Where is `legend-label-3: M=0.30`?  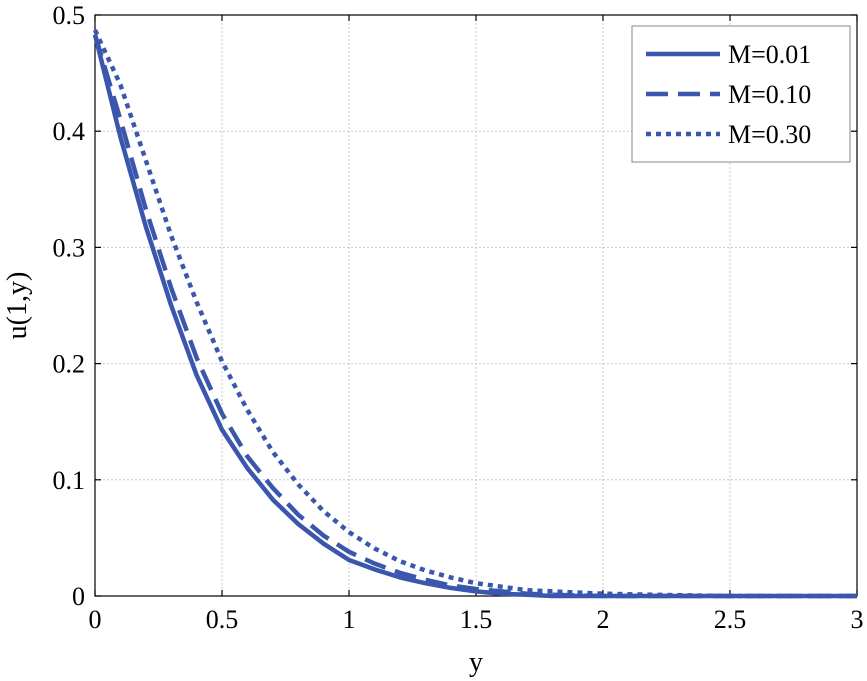 legend-label-3: M=0.30 is located at coordinates (769, 134).